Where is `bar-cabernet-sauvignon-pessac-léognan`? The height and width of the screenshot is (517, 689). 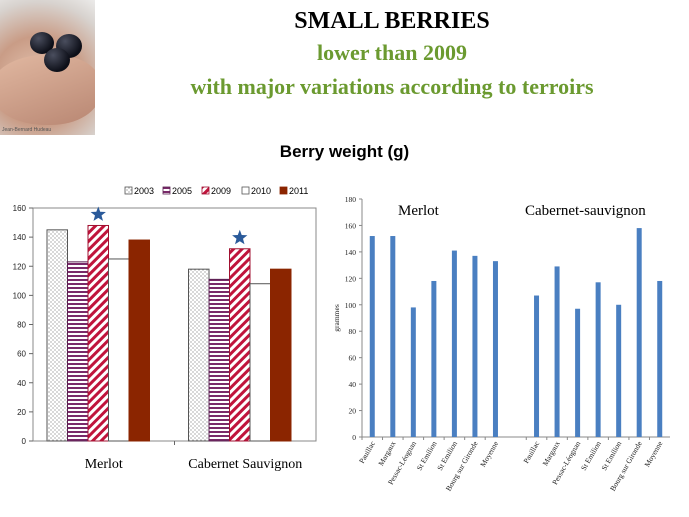
bar-cabernet-sauvignon-pessac-léognan is located at coordinates (578, 372).